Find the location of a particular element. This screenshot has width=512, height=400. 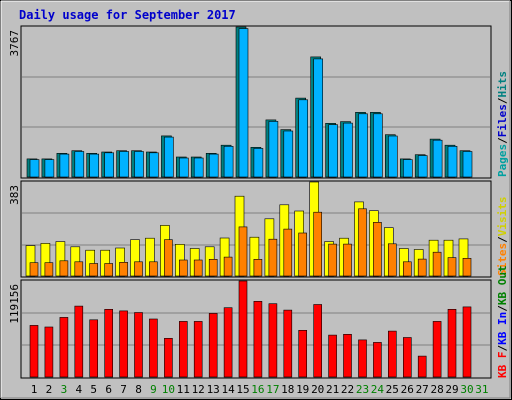

day-label-31: 31 is located at coordinates (481, 389).